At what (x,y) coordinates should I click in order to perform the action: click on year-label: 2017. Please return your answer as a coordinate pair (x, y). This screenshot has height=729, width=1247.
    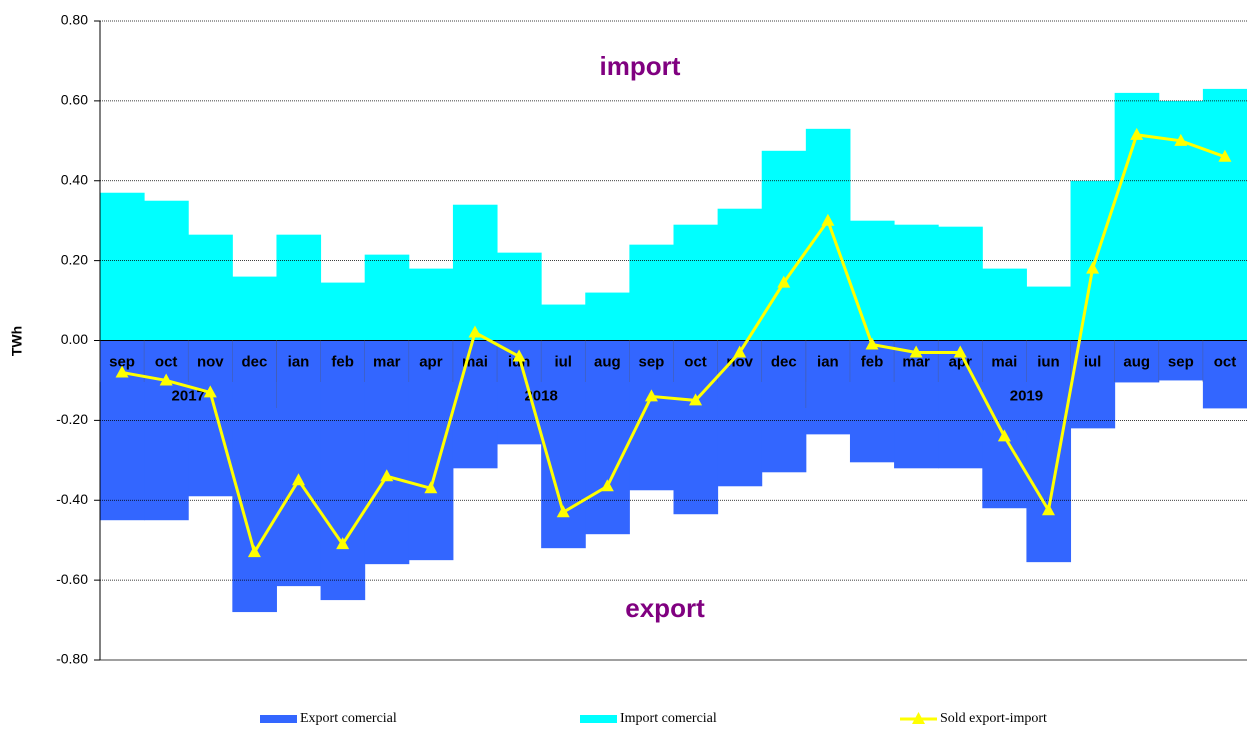
    Looking at the image, I should click on (188, 395).